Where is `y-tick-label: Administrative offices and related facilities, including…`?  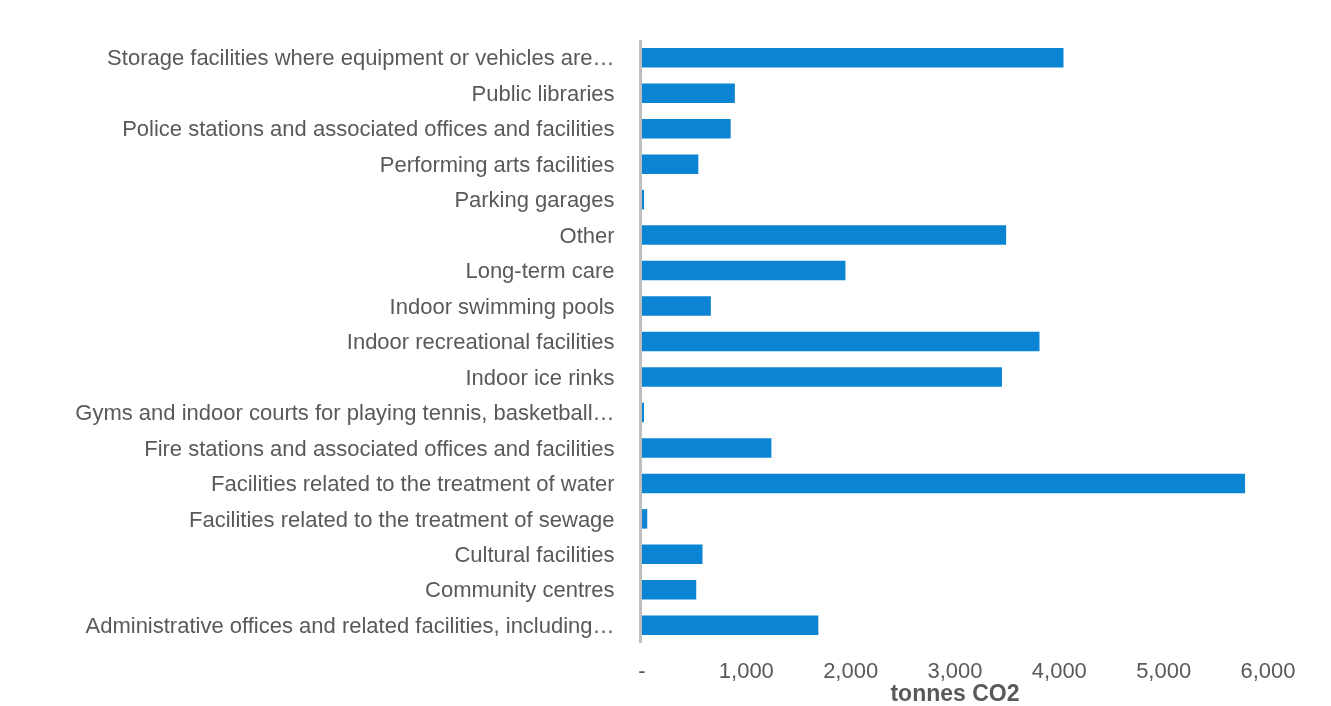
y-tick-label: Administrative offices and related facilities, including… is located at coordinates (350, 625).